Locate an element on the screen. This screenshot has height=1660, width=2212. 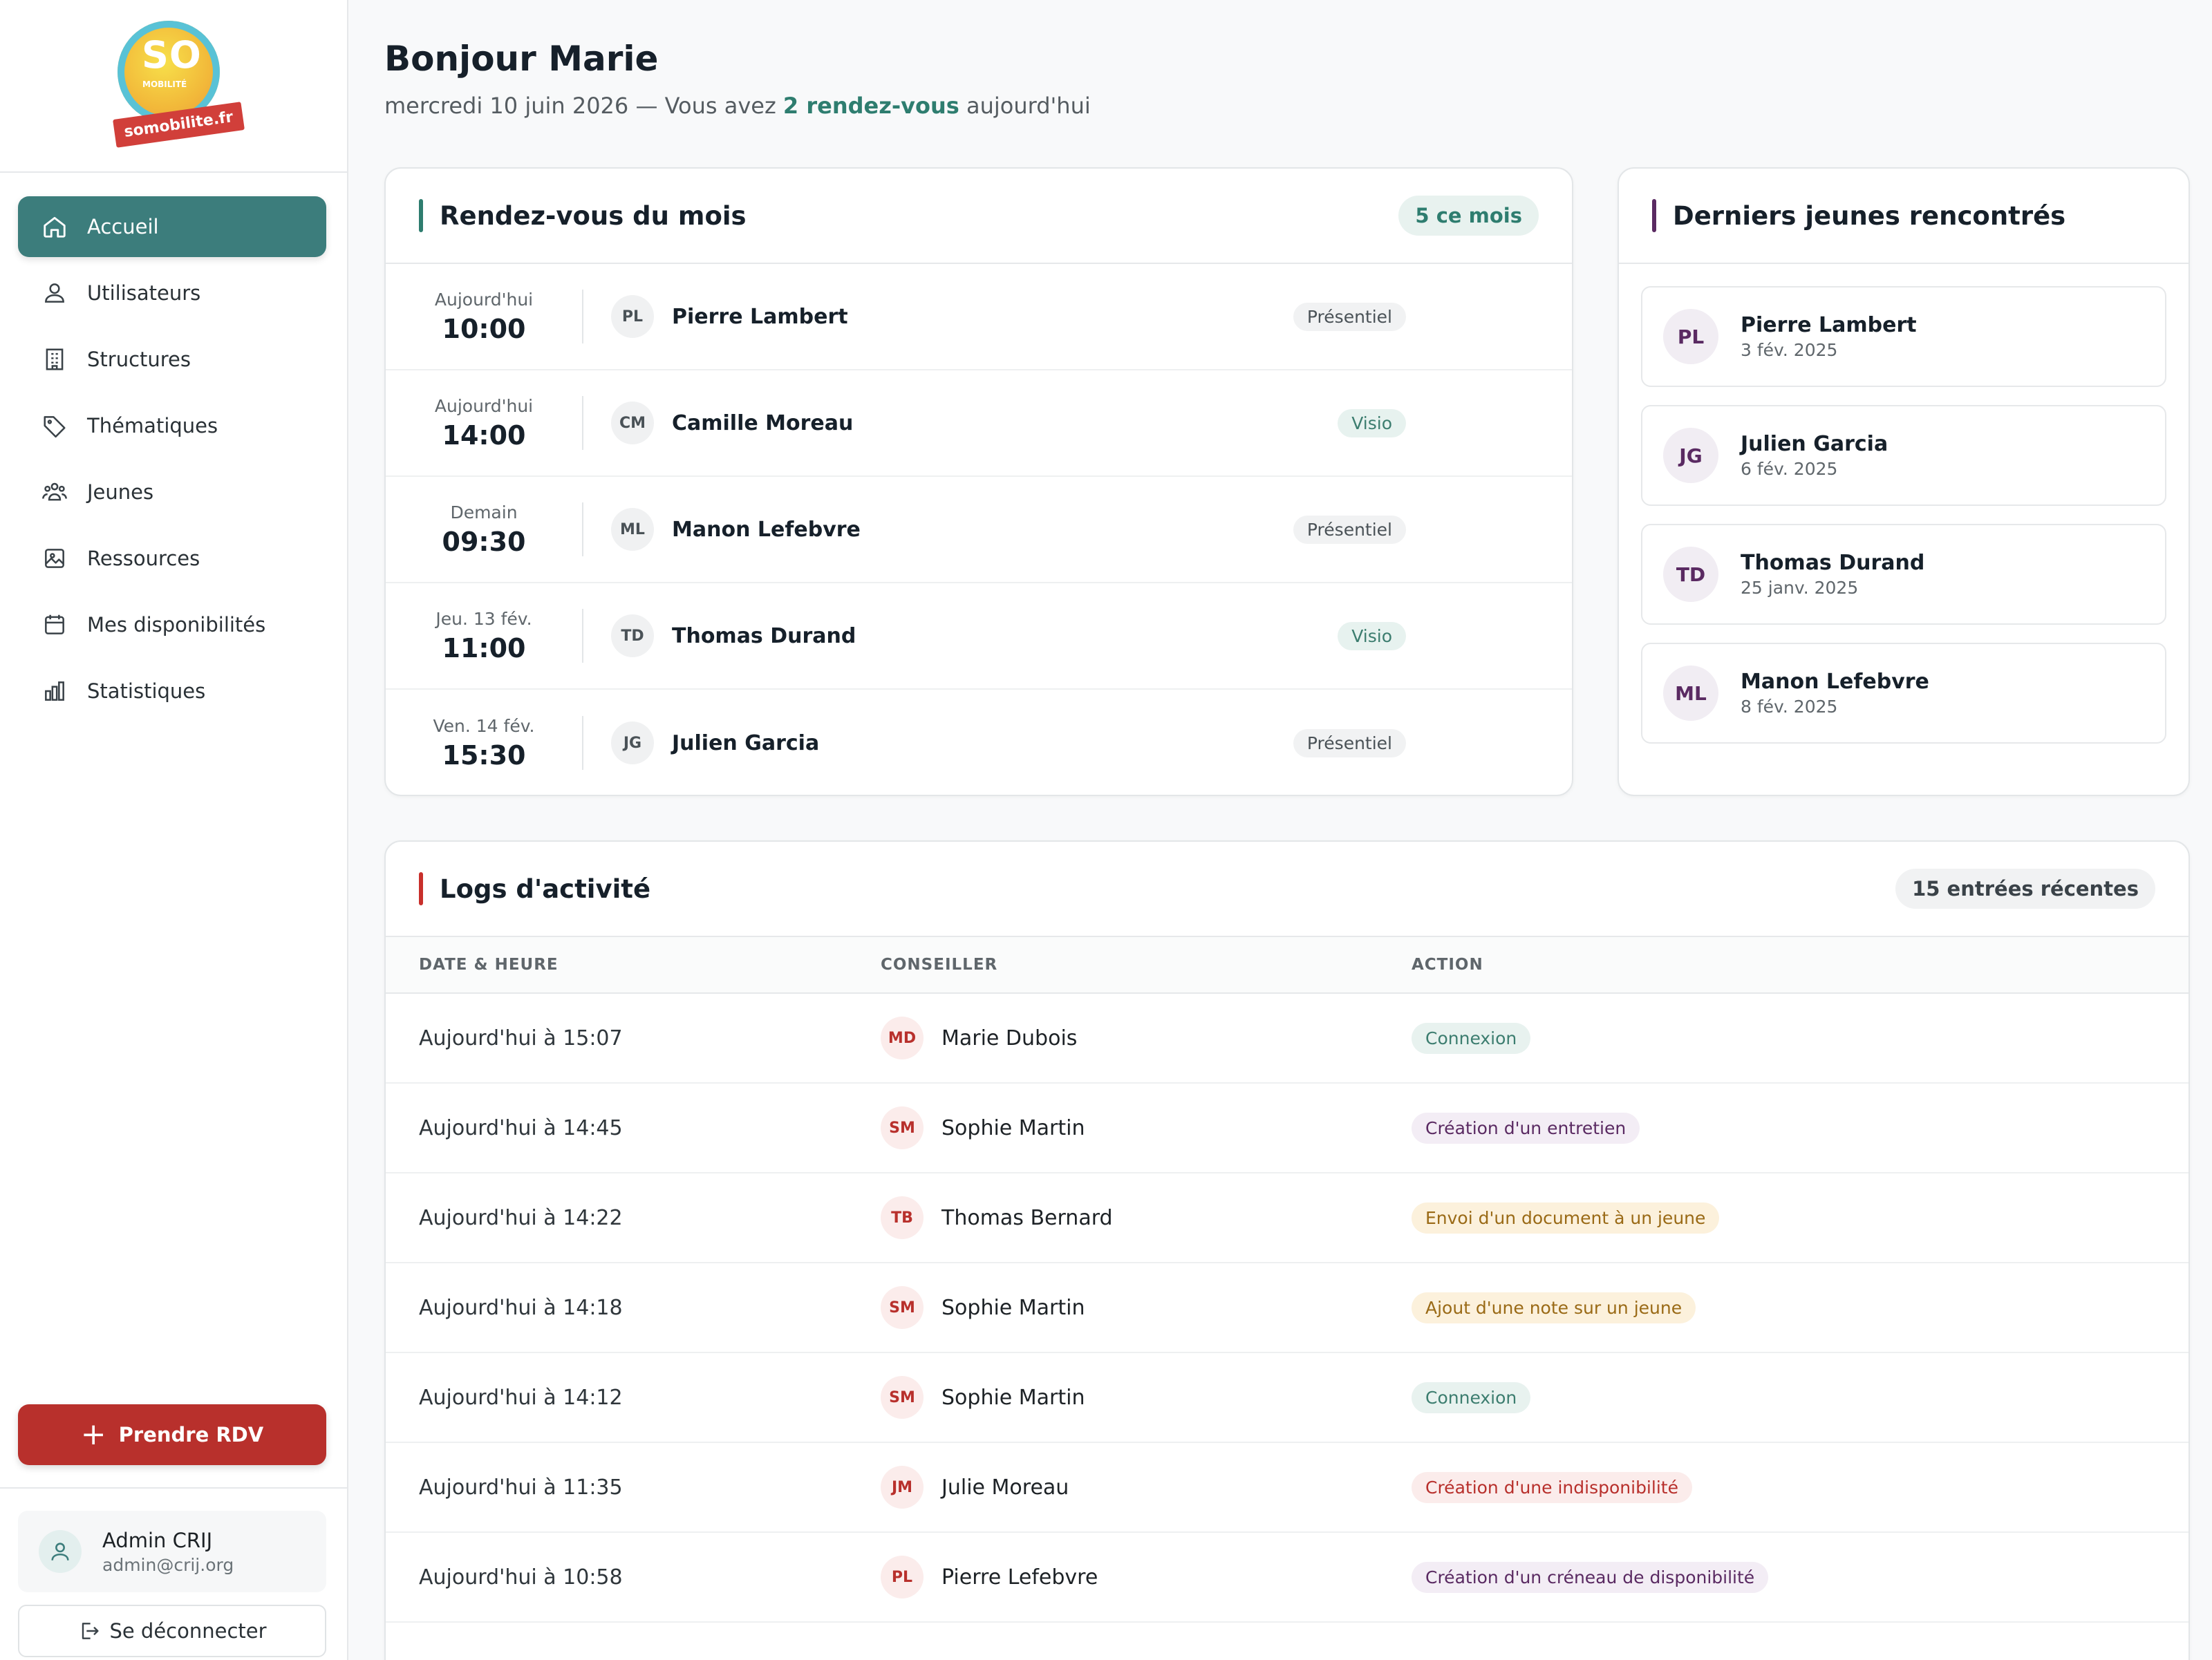
column-header-action: ACTION is located at coordinates (1447, 965).